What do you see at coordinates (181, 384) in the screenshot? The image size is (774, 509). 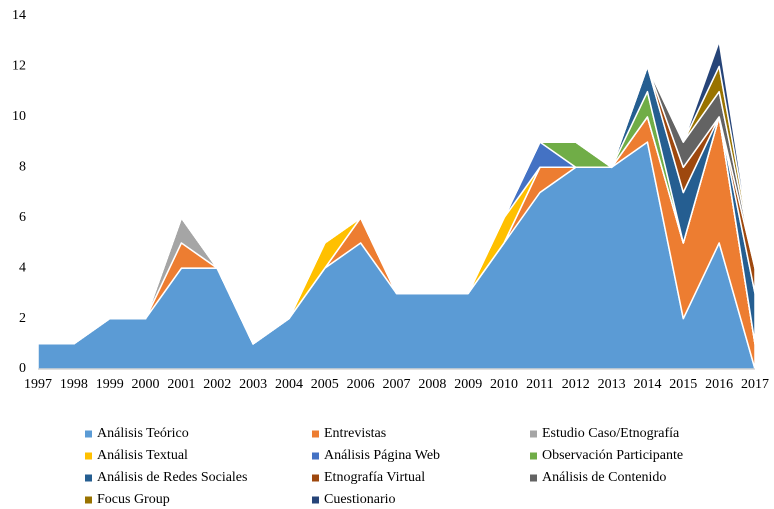 I see `x-tick-label: 2001` at bounding box center [181, 384].